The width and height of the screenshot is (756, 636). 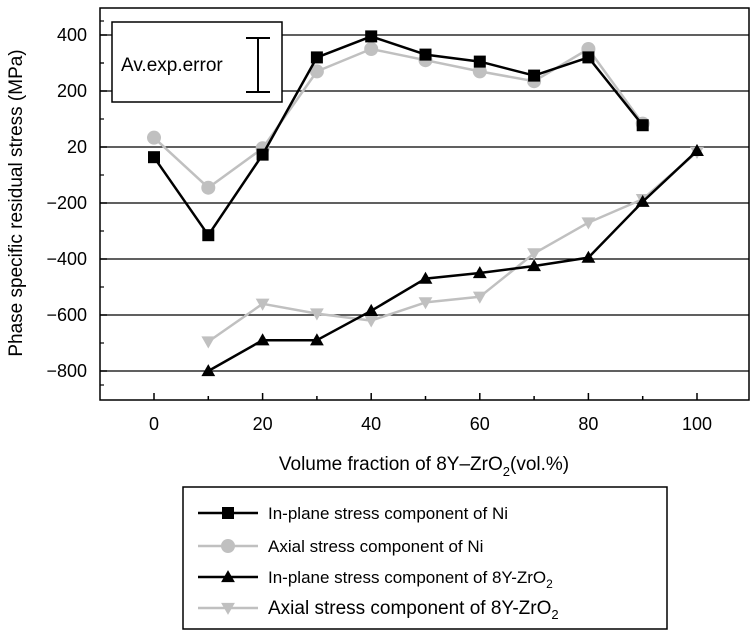 I want to click on y-tick-label: −400, so click(x=66, y=259).